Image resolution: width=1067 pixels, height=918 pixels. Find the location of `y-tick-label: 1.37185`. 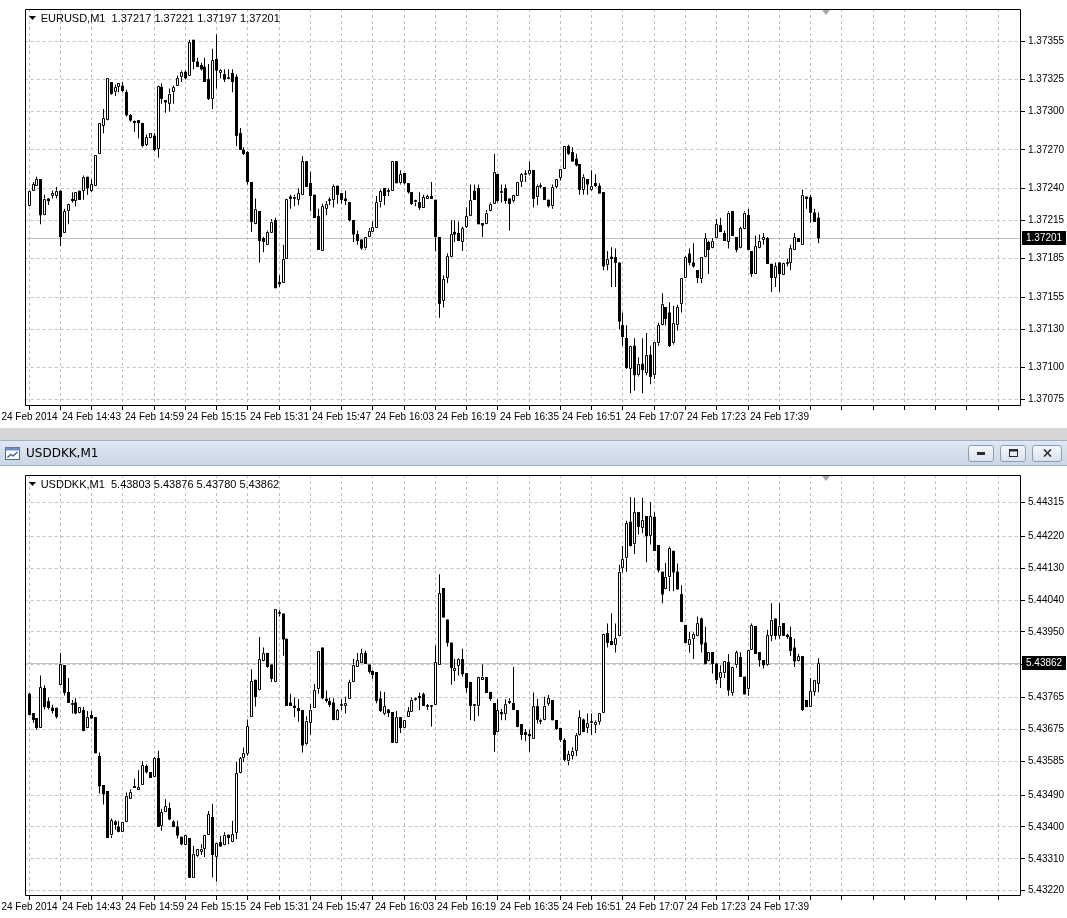

y-tick-label: 1.37185 is located at coordinates (1046, 258).